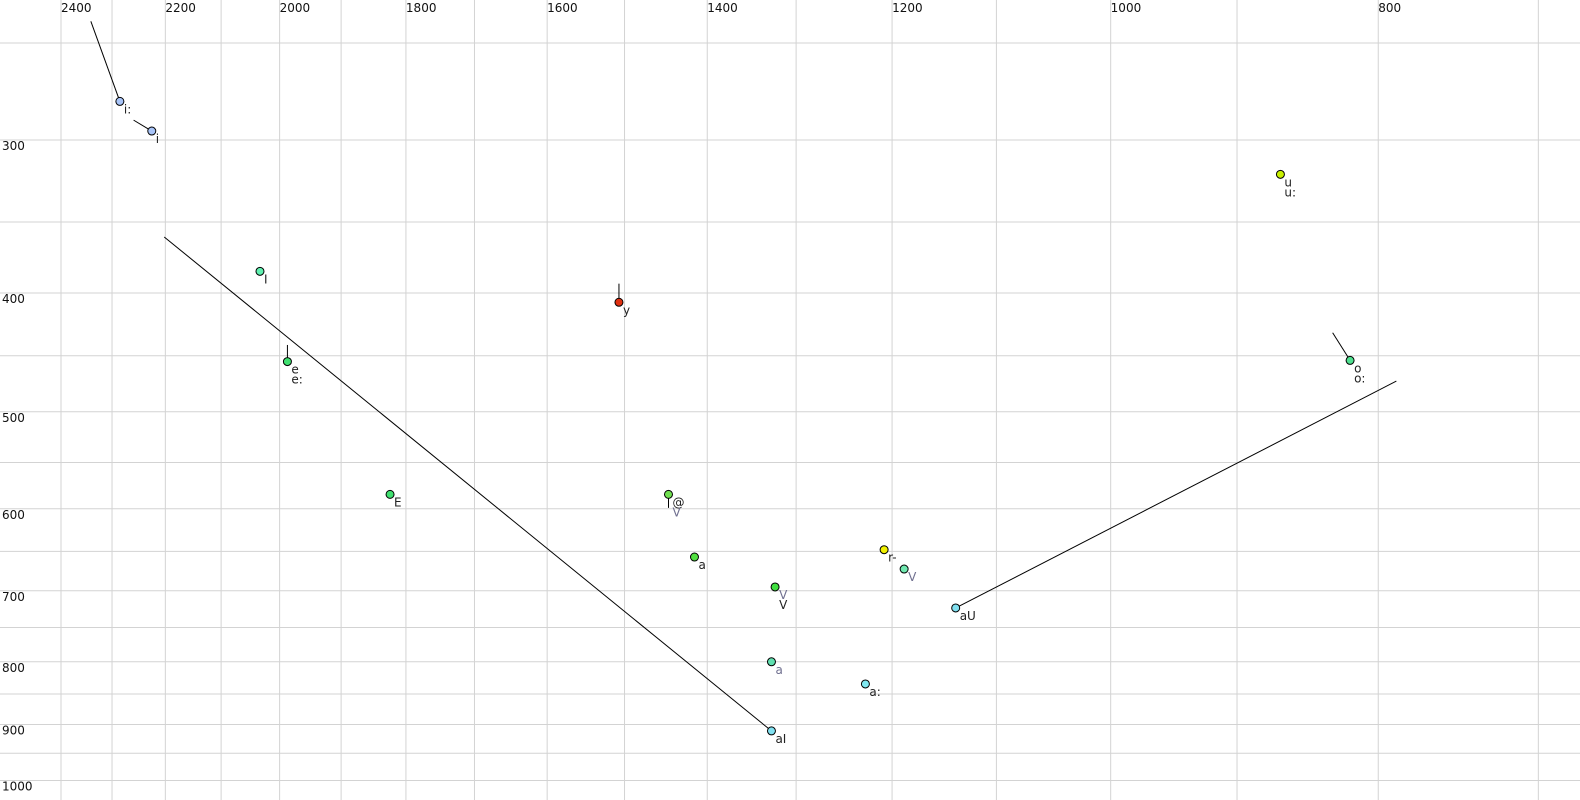 The image size is (1580, 800). Describe the element at coordinates (266, 279) in the screenshot. I see `vowel-label: I` at that location.